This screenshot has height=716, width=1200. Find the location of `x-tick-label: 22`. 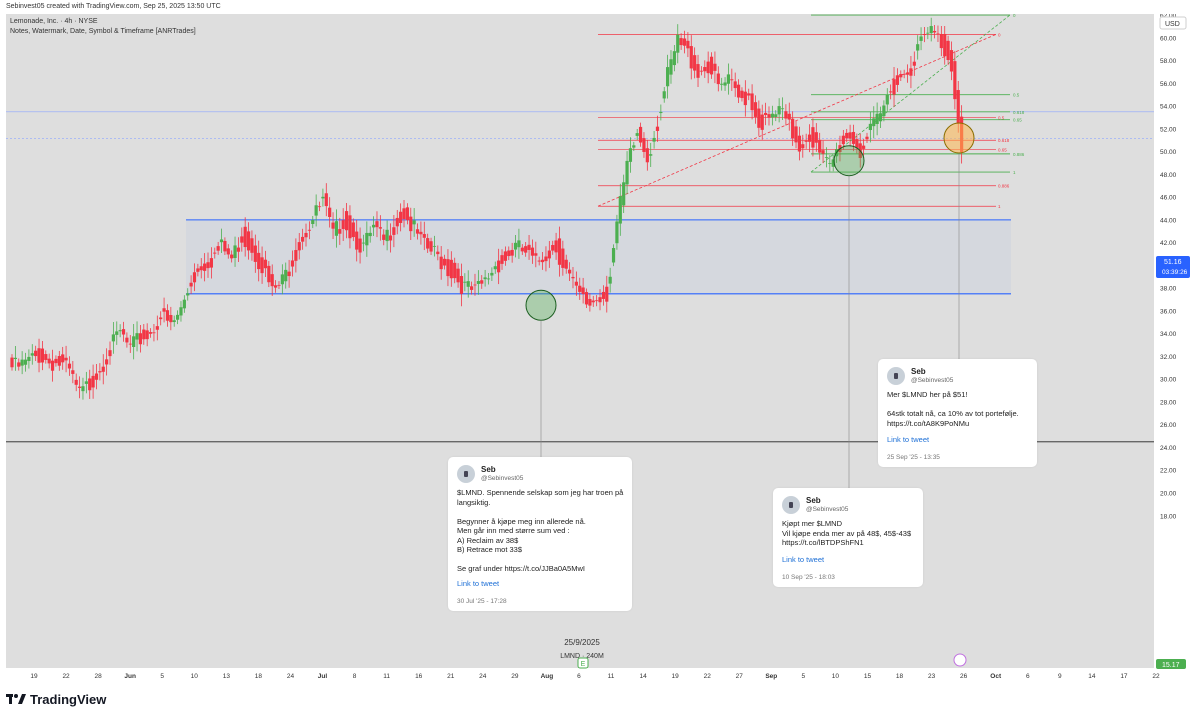

x-tick-label: 22 is located at coordinates (1156, 676).